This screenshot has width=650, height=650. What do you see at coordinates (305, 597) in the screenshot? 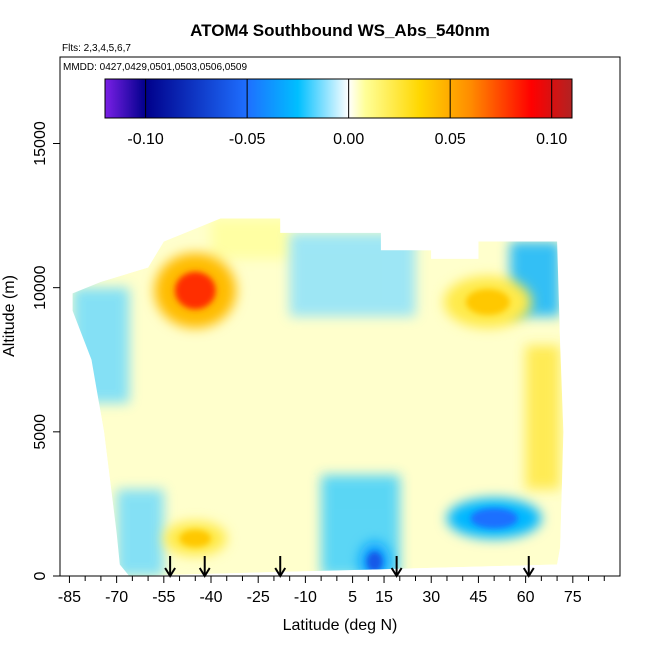
I see `x-tick-label: -10` at bounding box center [305, 597].